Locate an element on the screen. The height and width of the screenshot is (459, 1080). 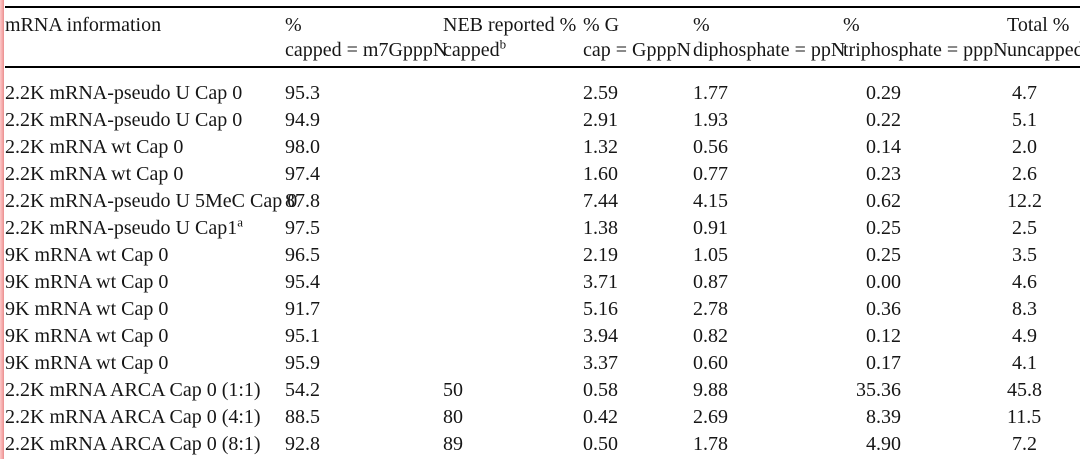
col-header-percent-capped: % capped = m7GpppN is located at coordinates (366, 37).